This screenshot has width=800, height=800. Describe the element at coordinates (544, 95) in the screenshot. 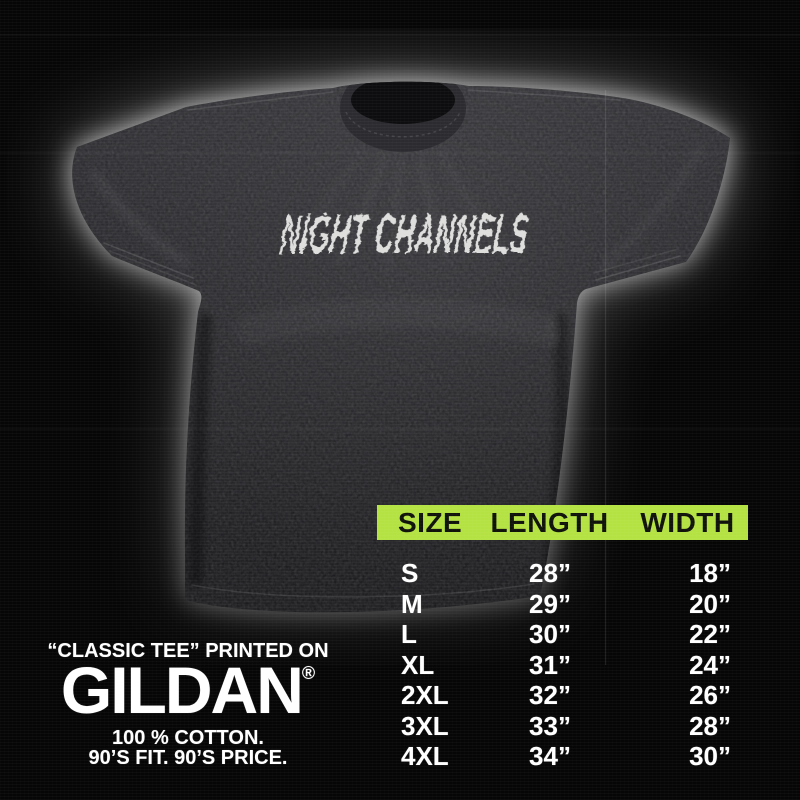

I see `shoulder-seam-right` at that location.